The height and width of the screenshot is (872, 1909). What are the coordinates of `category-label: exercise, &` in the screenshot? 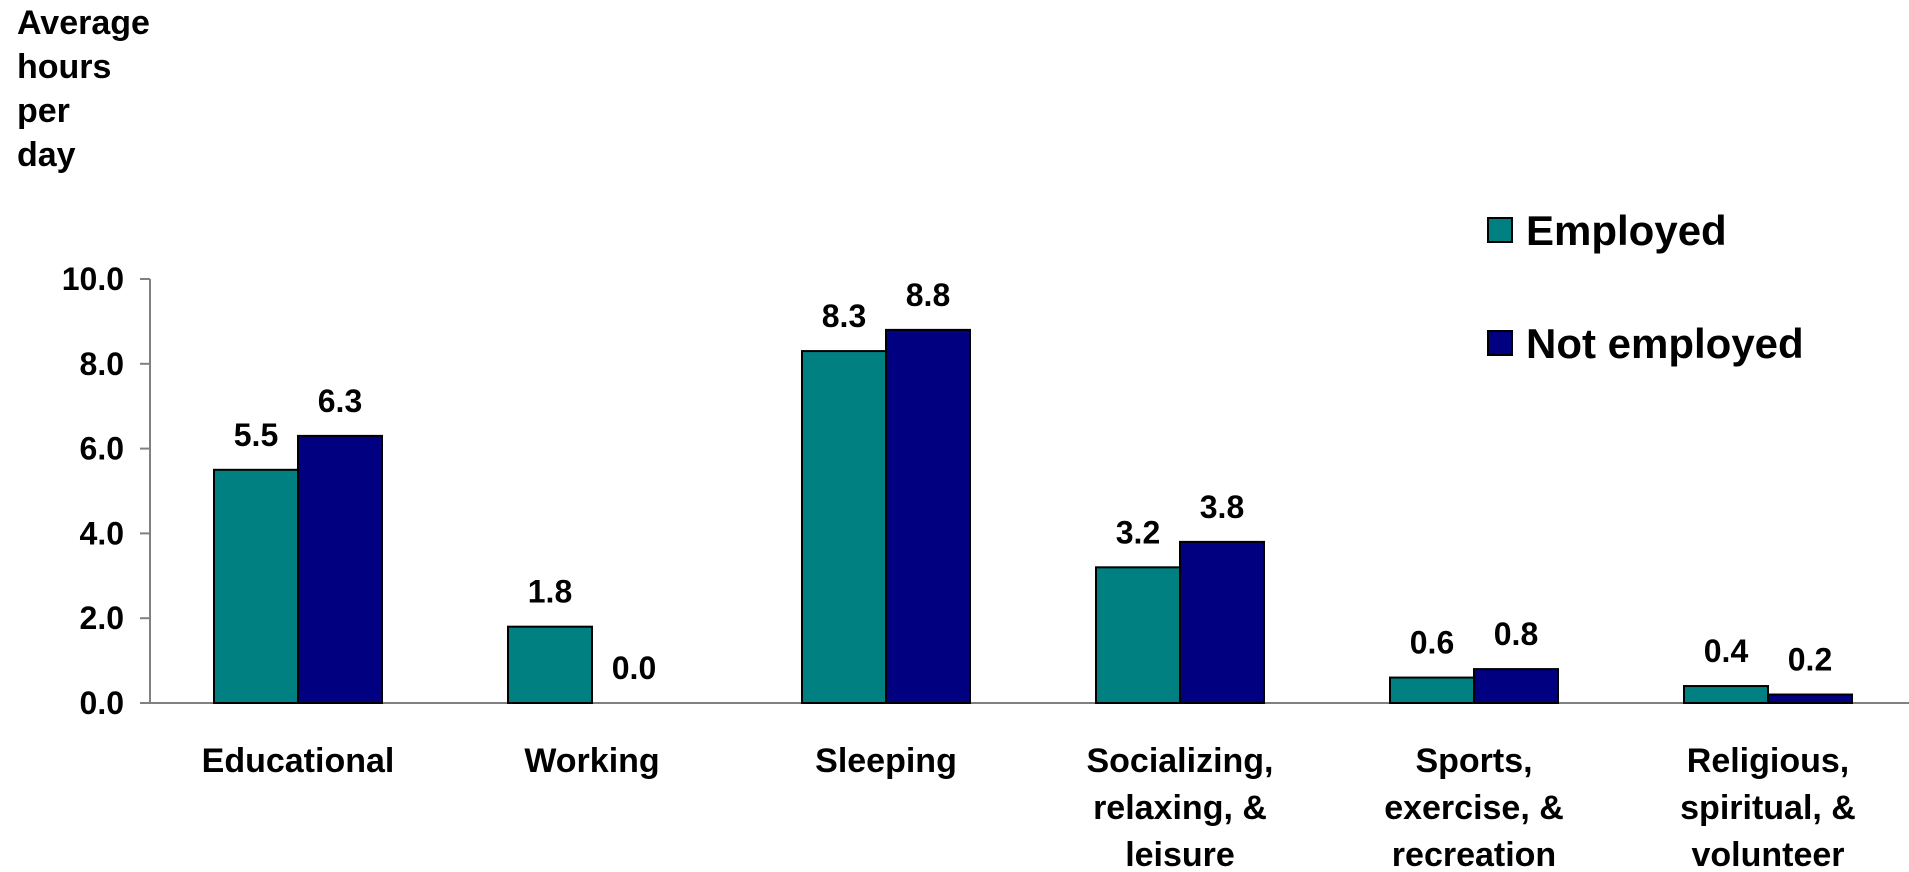 It's located at (1474, 808).